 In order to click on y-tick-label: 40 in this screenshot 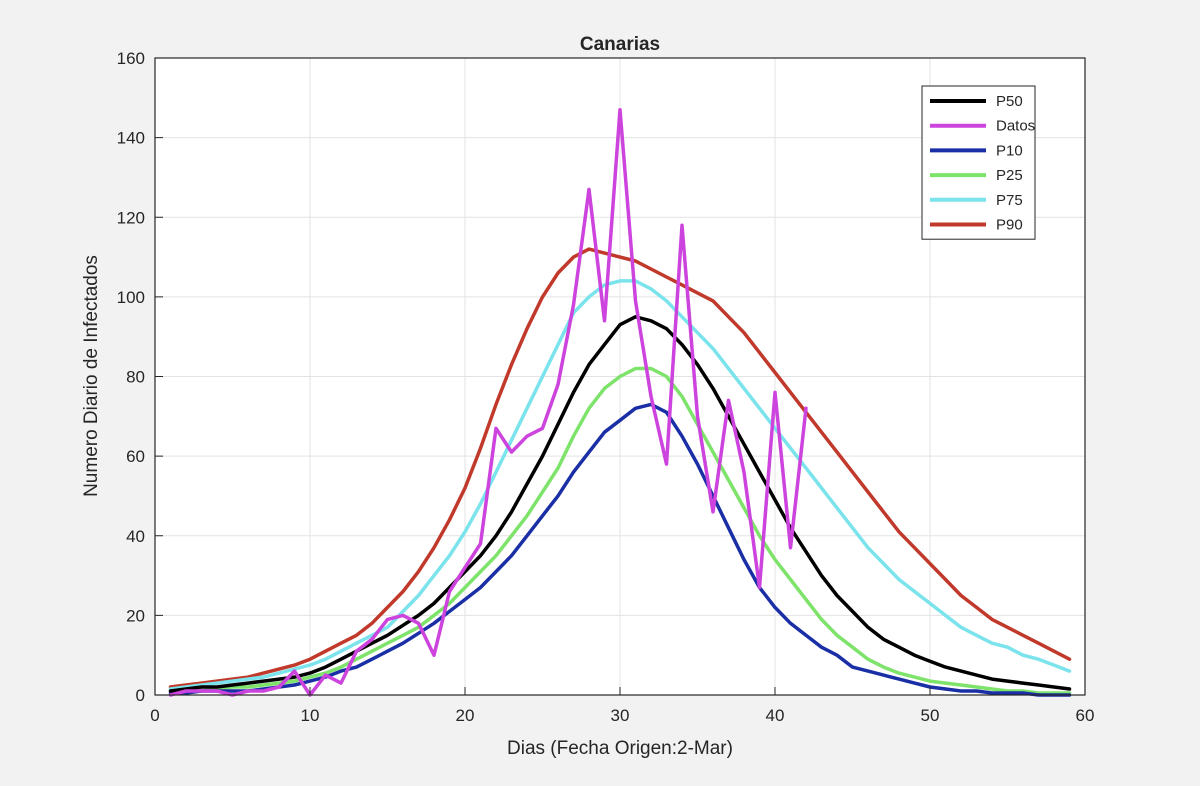, I will do `click(135, 536)`.